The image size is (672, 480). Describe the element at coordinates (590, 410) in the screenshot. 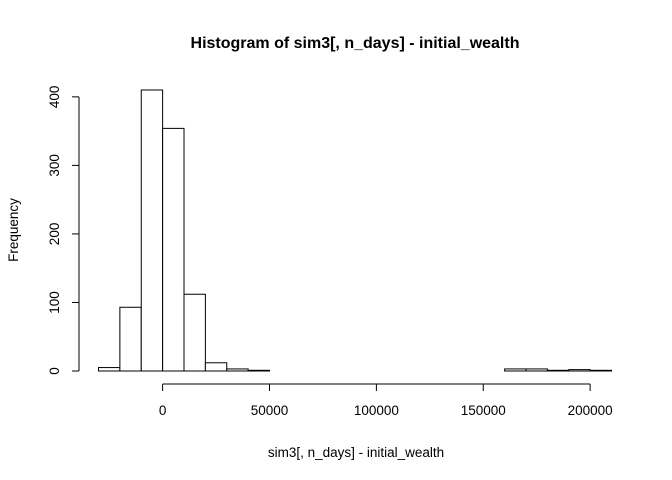

I see `x-tick-label-4: 200000` at that location.